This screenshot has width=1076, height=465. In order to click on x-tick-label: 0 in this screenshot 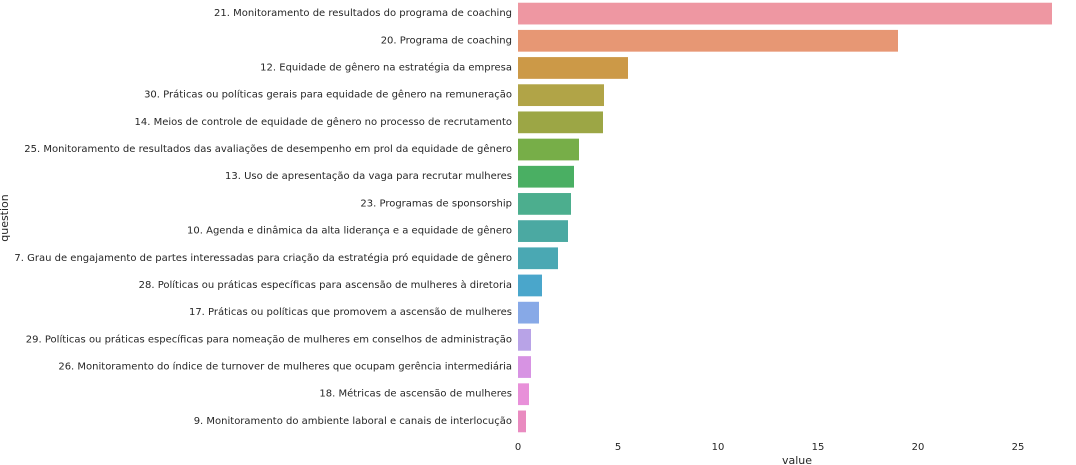, I will do `click(518, 447)`.